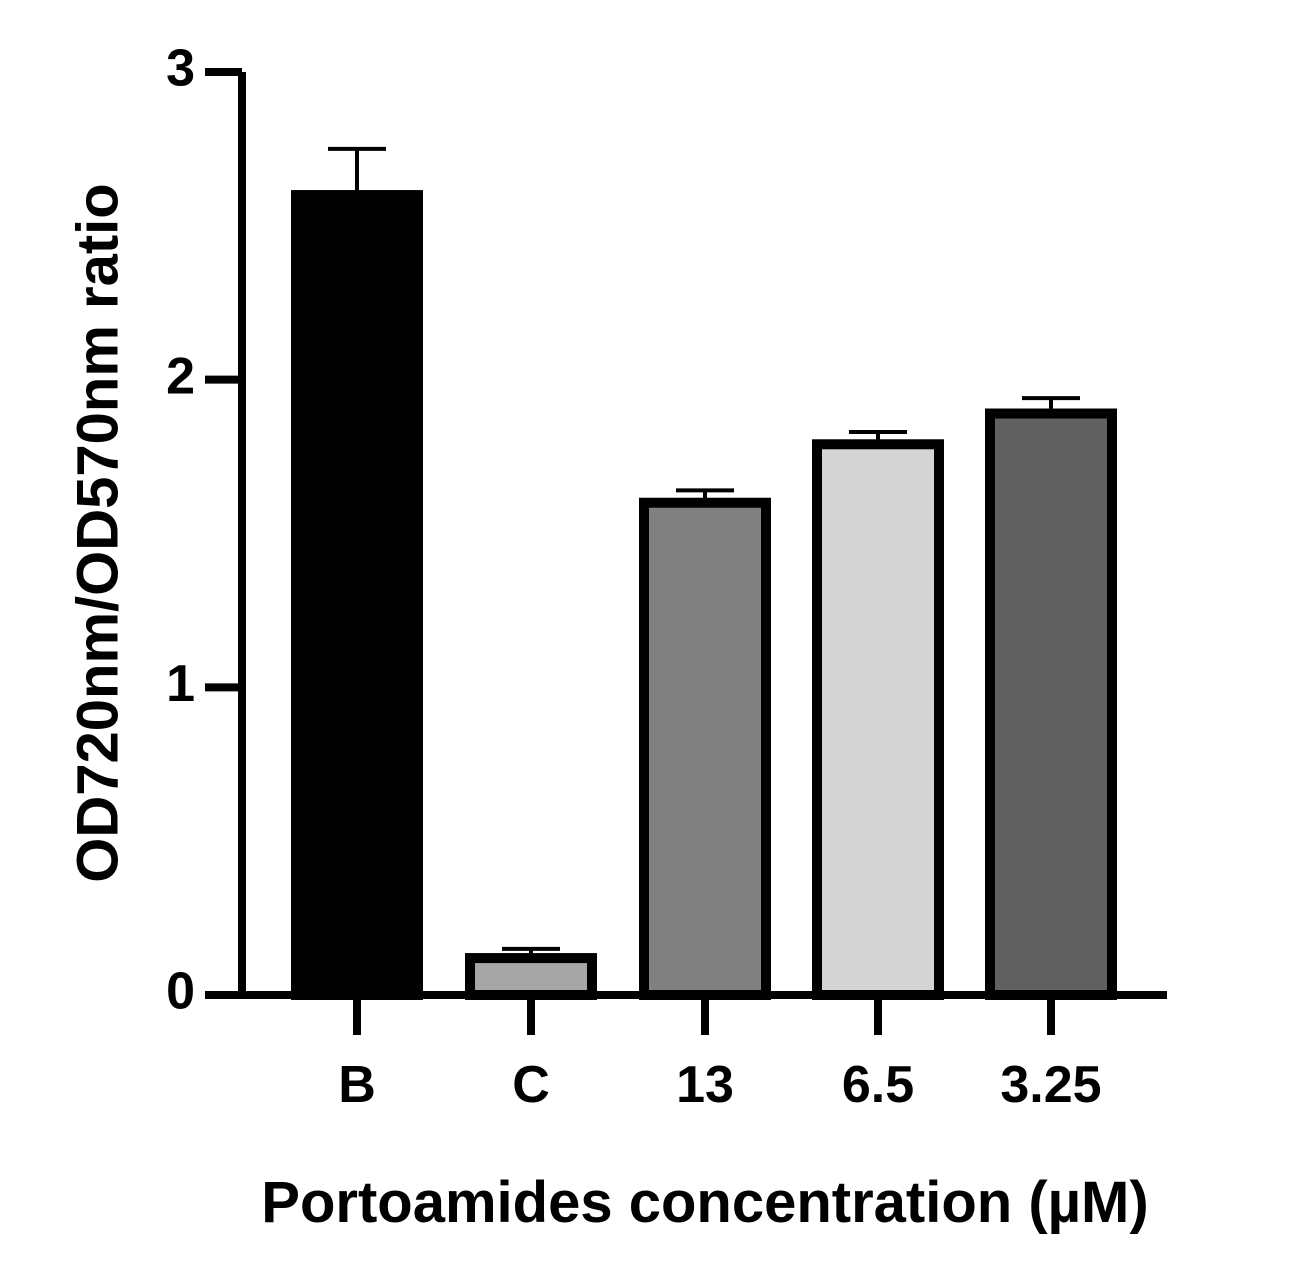 The image size is (1304, 1272). Describe the element at coordinates (97, 532) in the screenshot. I see `y-axis-label: OD720nm/OD570nm ratio` at that location.